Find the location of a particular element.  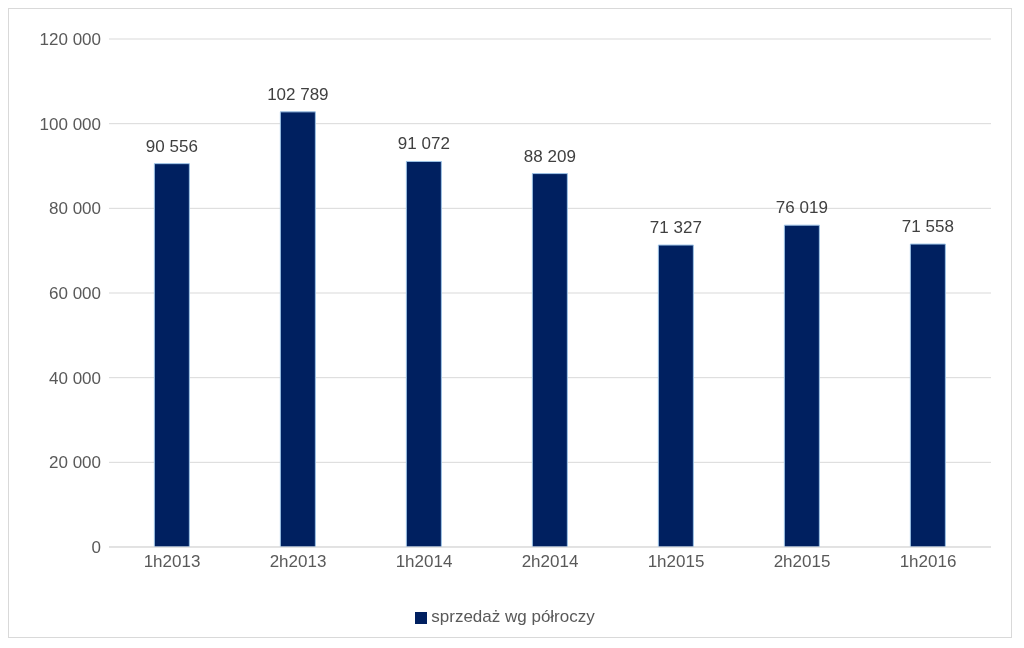

data-label: 71 558 is located at coordinates (927, 227).